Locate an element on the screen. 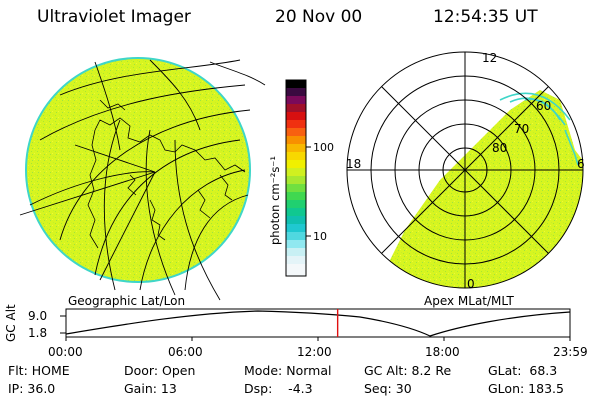 Image resolution: width=600 pixels, height=400 pixels. altitude-plot is located at coordinates (315, 324).